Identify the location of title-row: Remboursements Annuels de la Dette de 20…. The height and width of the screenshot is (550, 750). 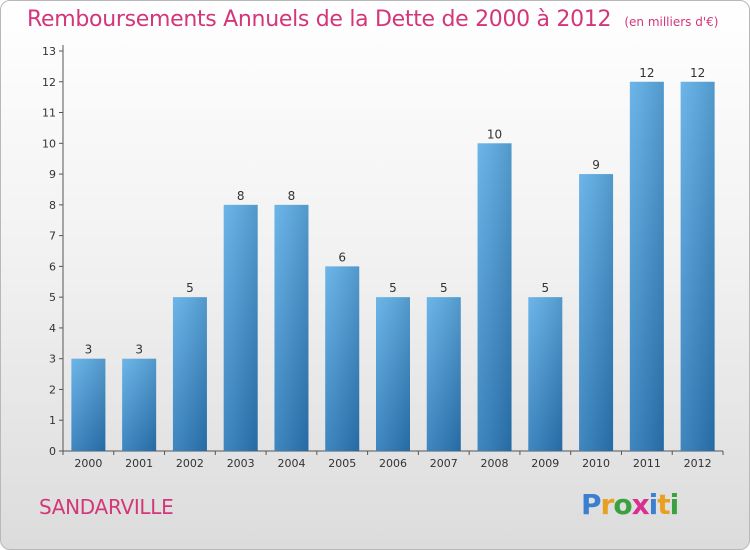
(372, 19).